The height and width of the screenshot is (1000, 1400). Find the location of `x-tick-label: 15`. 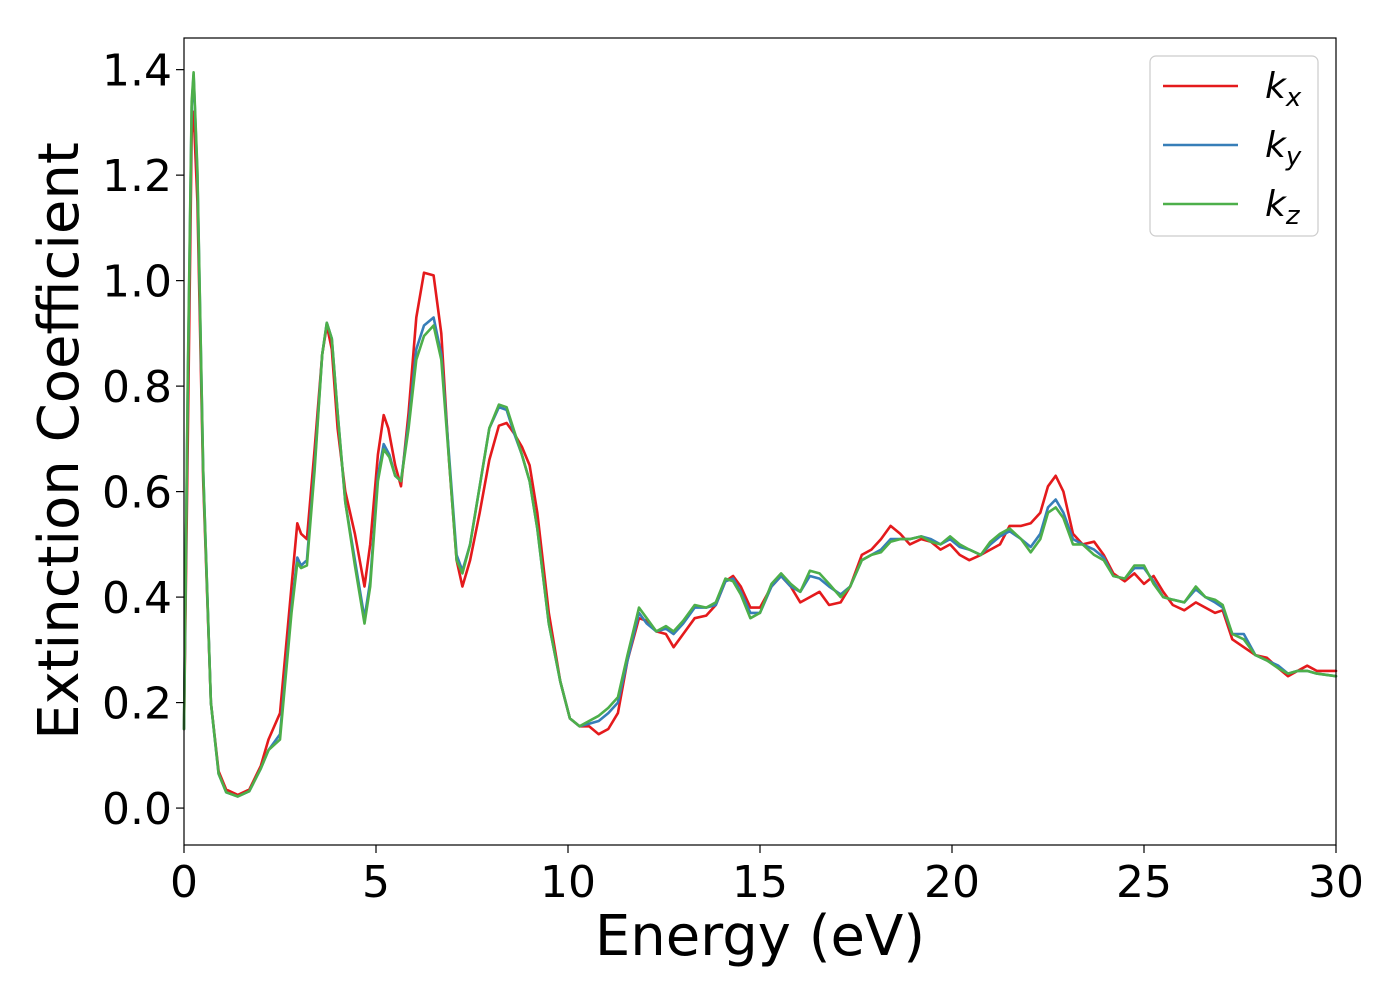

x-tick-label: 15 is located at coordinates (760, 882).